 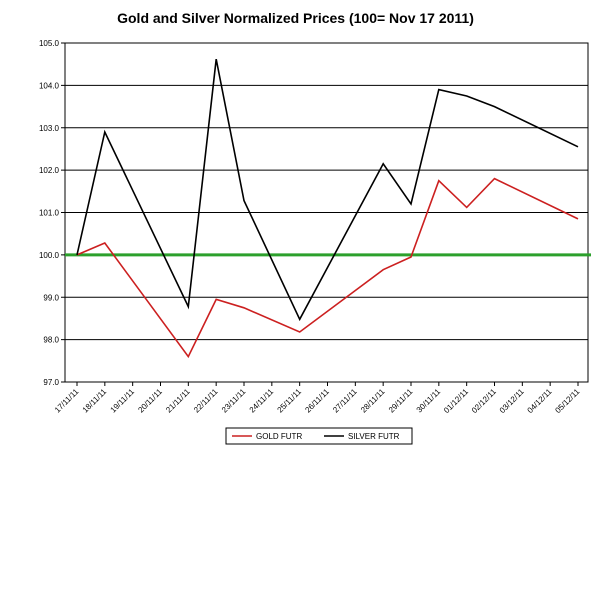 What do you see at coordinates (456, 401) in the screenshot?
I see `x-tick-label: 01/12/11` at bounding box center [456, 401].